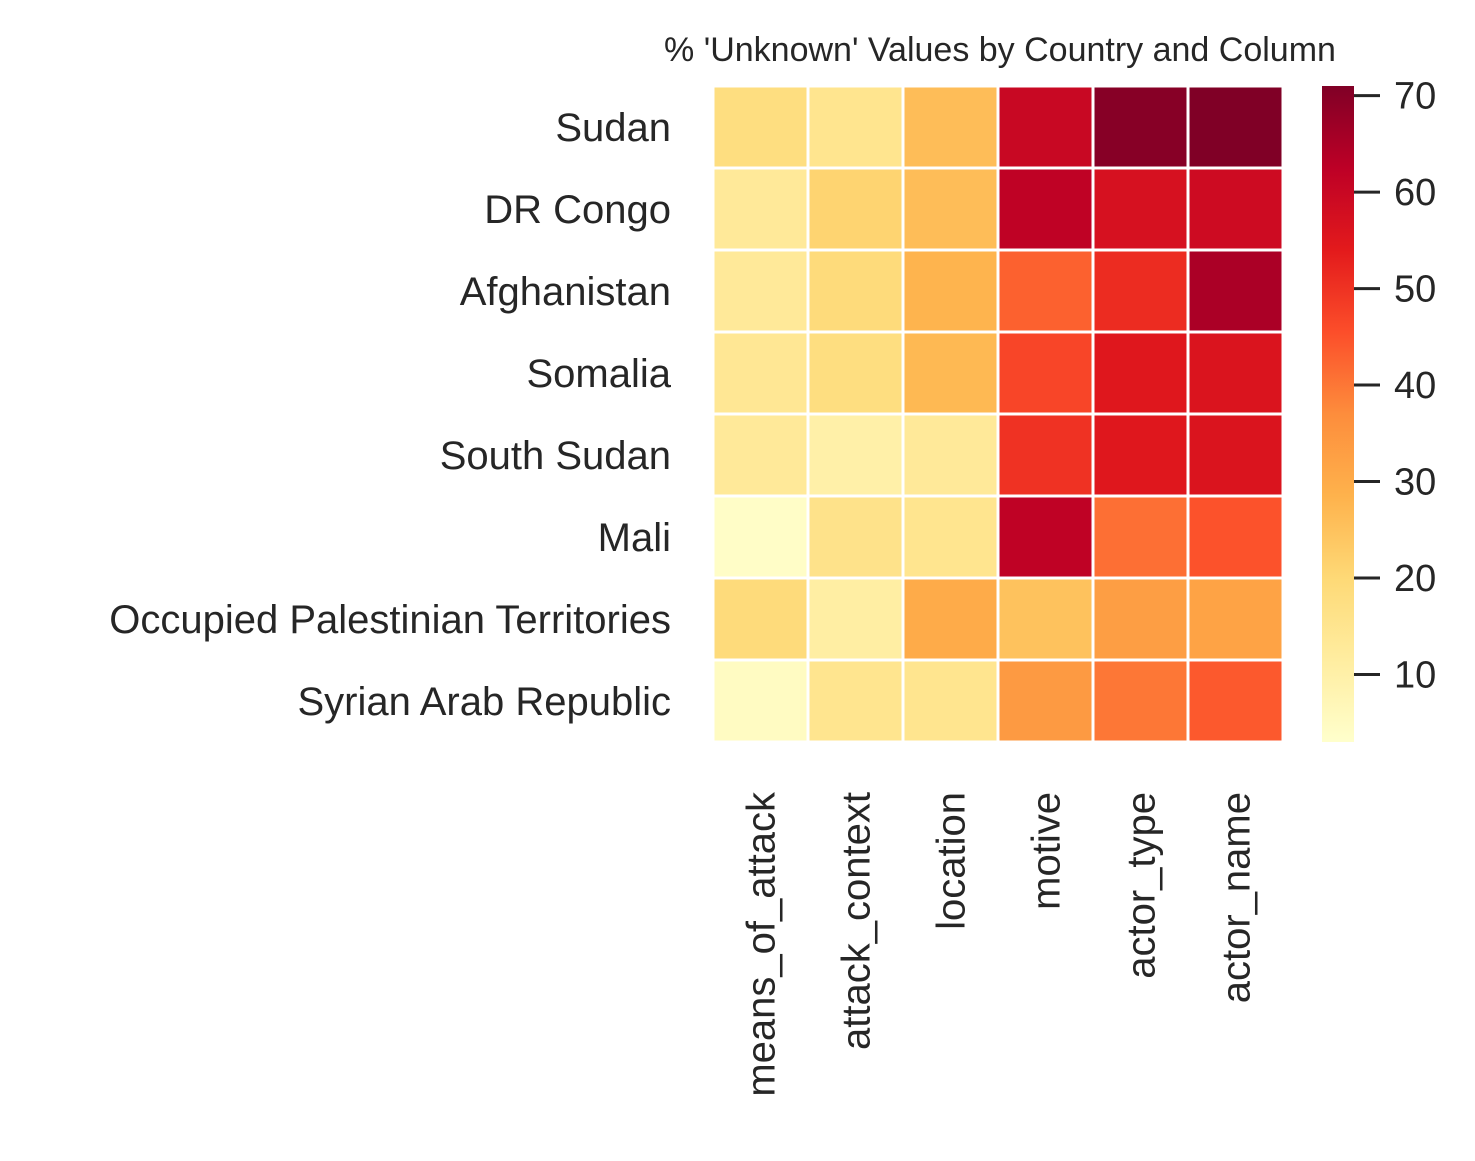 This screenshot has height=1161, width=1475. I want to click on colorbar-tick-label: 10, so click(1415, 675).